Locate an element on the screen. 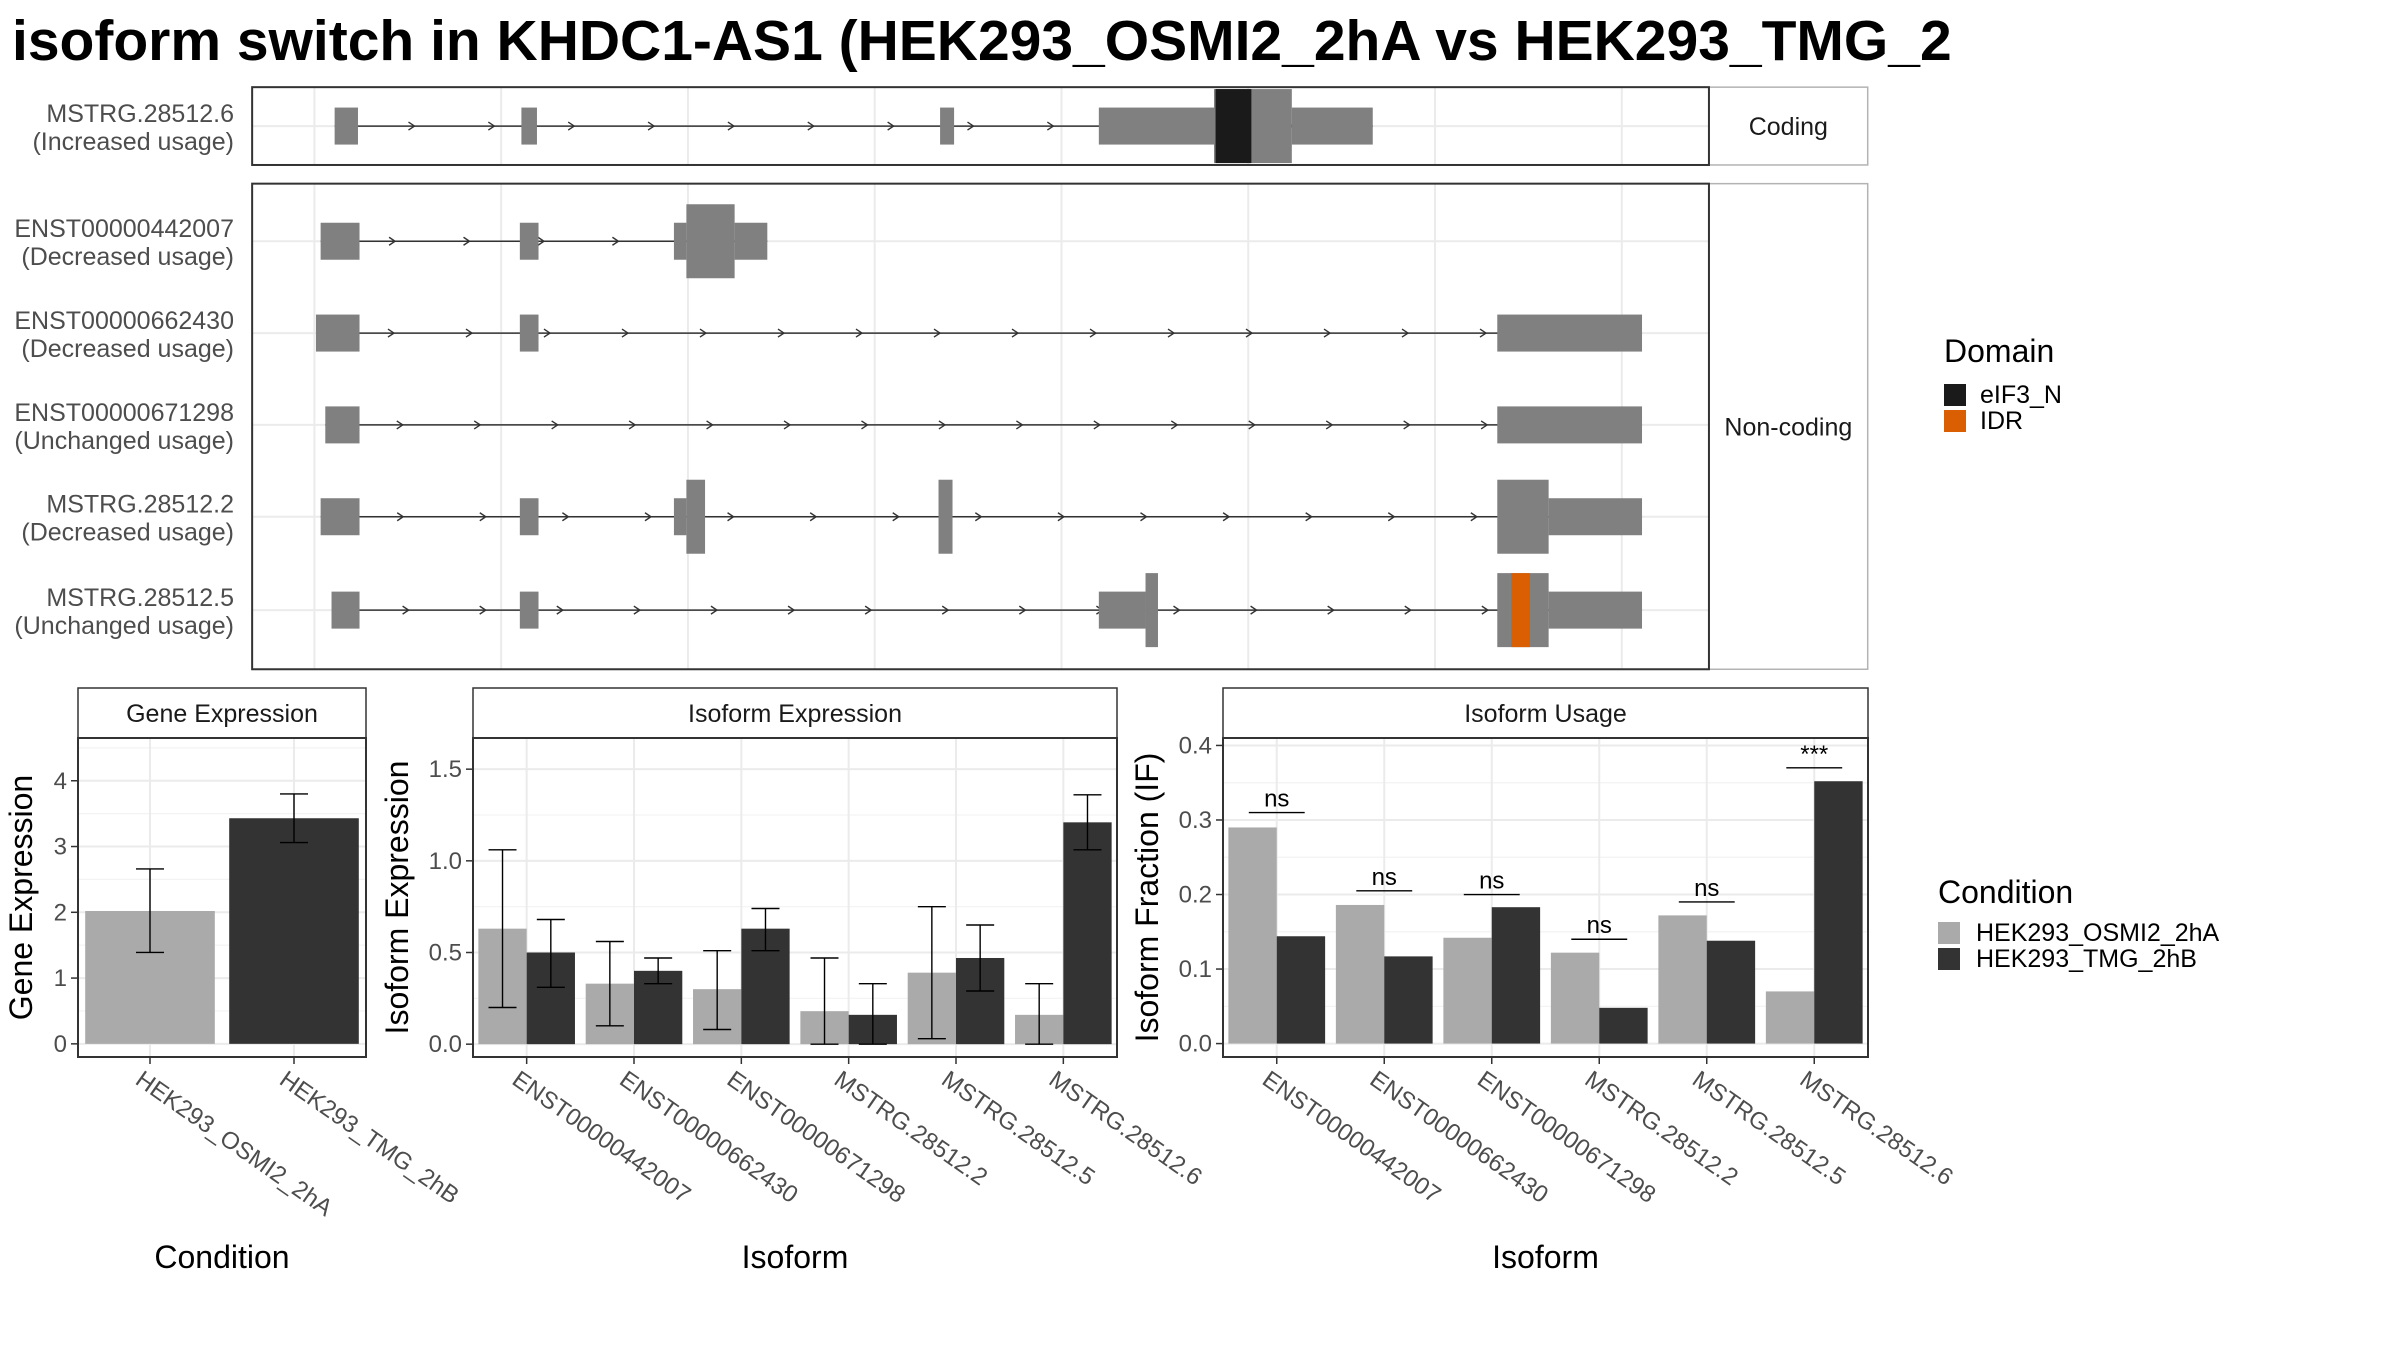  transcript-usage: (Unchanged usage) is located at coordinates (124, 626).